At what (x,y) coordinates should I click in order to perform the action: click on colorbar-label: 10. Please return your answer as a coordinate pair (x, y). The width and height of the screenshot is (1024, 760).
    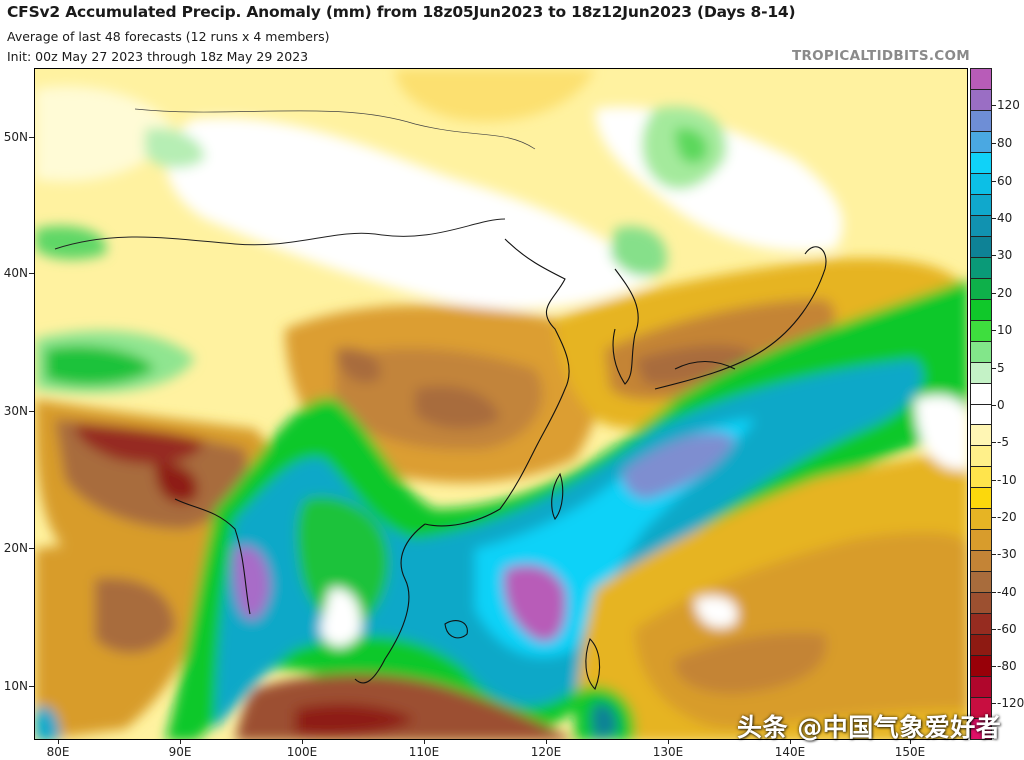
    Looking at the image, I should click on (1005, 330).